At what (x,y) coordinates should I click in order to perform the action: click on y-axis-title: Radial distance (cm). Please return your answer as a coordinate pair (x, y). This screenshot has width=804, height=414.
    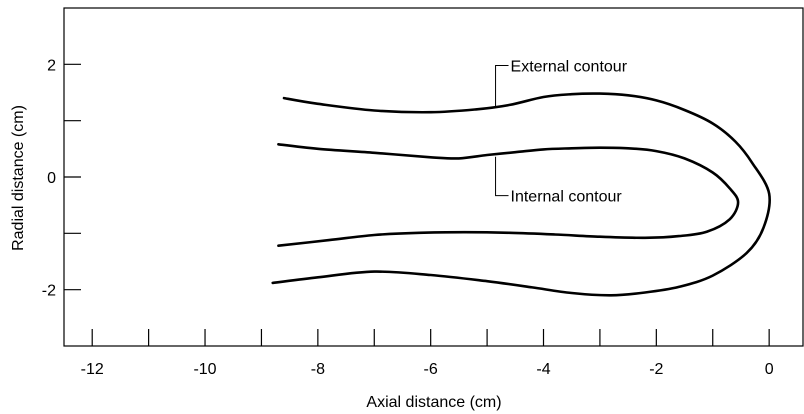
    Looking at the image, I should click on (18, 178).